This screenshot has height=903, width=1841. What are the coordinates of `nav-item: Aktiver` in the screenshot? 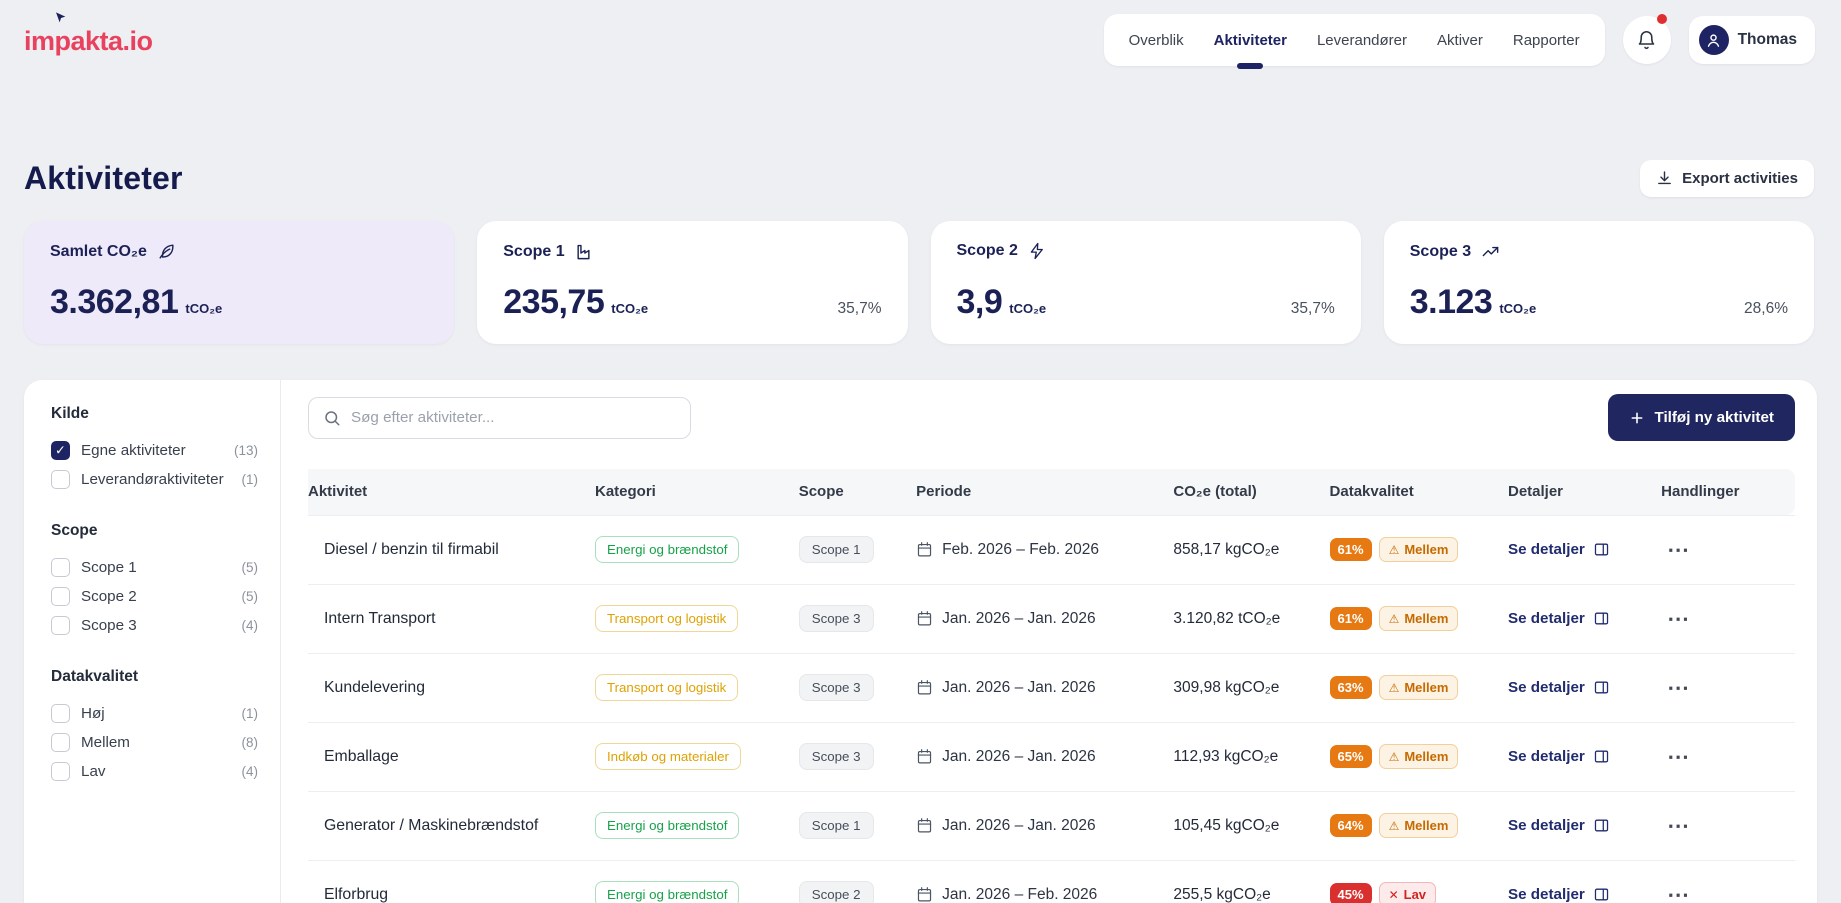 It's located at (1460, 40).